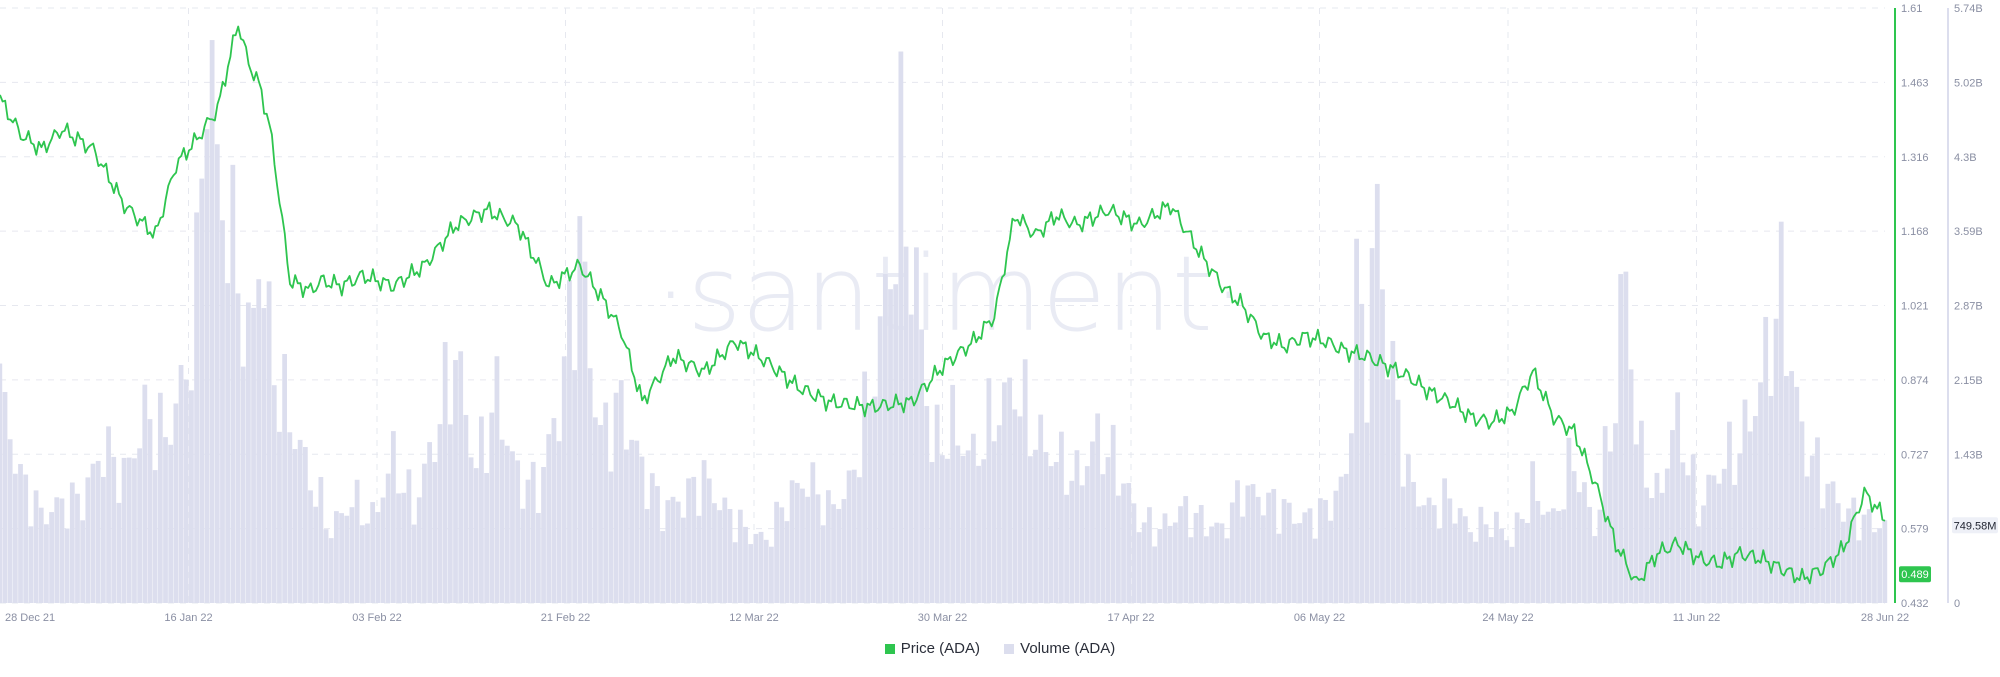 This screenshot has height=677, width=2000. I want to click on x-tick-label: 11 Jun 22, so click(1697, 618).